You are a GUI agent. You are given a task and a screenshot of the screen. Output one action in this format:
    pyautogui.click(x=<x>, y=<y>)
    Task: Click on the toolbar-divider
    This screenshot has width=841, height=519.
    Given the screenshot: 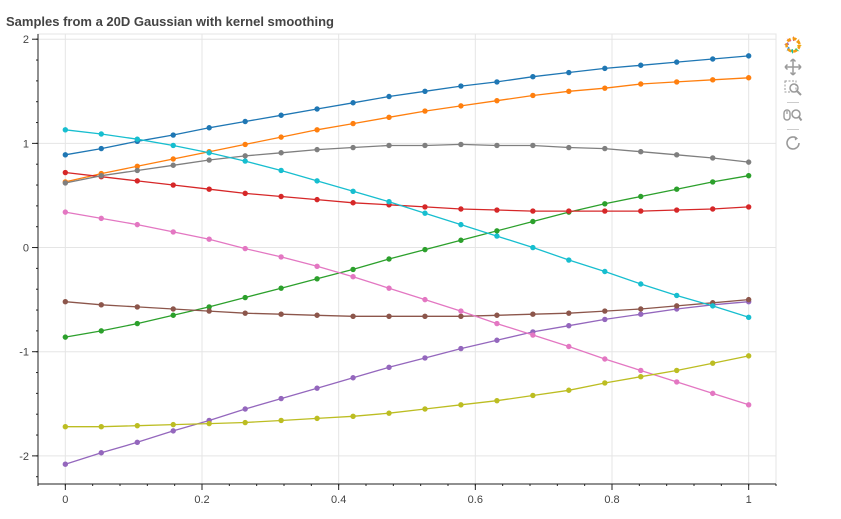 What is the action you would take?
    pyautogui.click(x=793, y=102)
    